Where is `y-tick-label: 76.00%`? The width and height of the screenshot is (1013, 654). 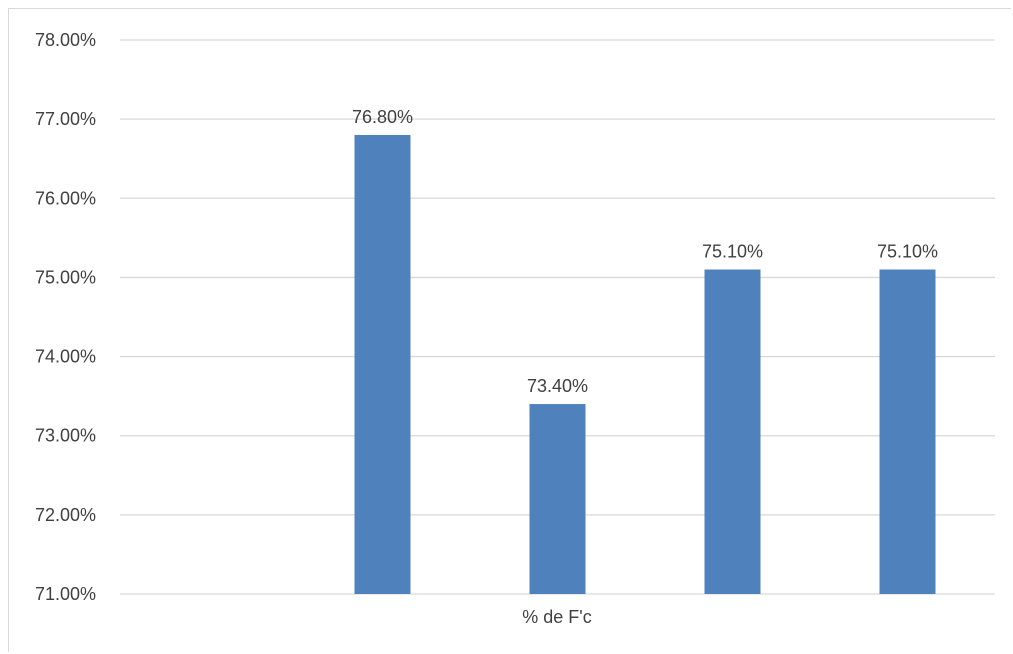
y-tick-label: 76.00% is located at coordinates (65, 198).